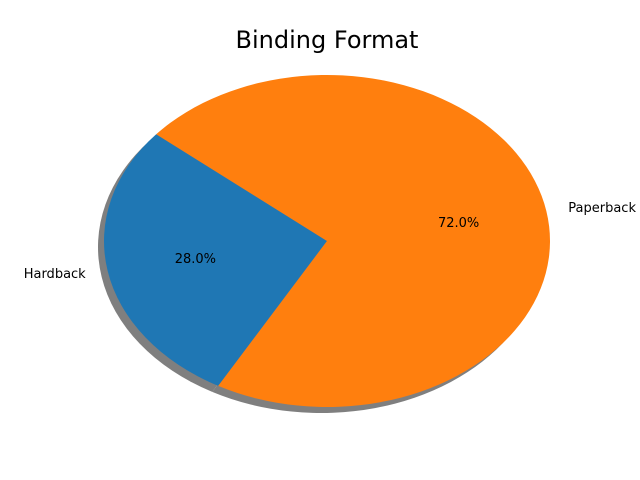  What do you see at coordinates (327, 40) in the screenshot?
I see `chart-title: Binding Format` at bounding box center [327, 40].